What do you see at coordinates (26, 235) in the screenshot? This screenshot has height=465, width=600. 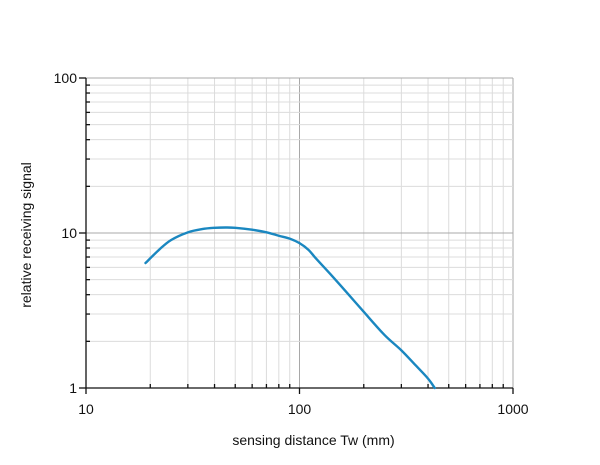 I see `y-axis-title: relative receiving signal` at bounding box center [26, 235].